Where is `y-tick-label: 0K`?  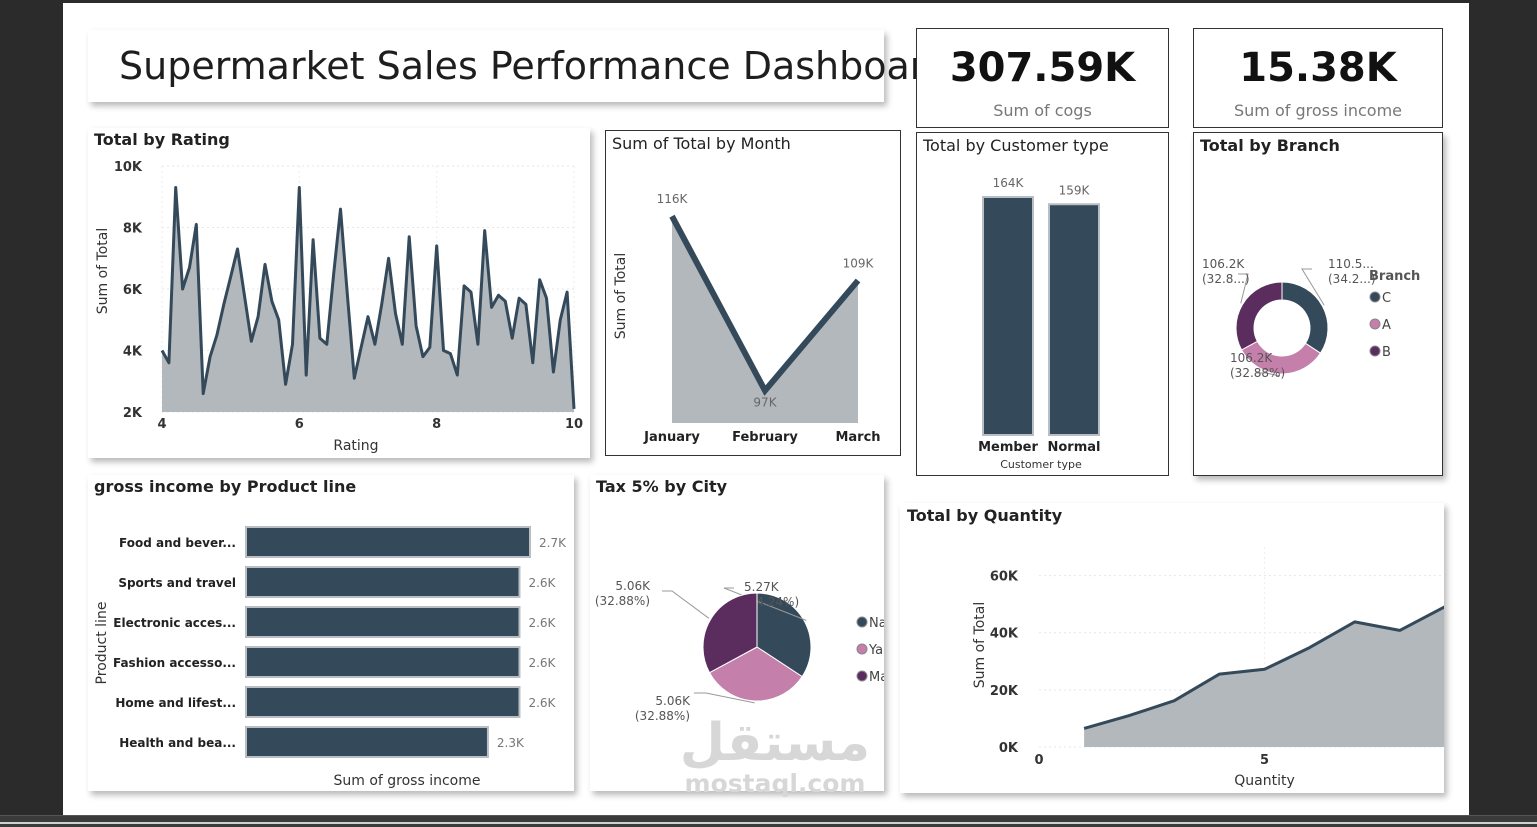
y-tick-label: 0K is located at coordinates (1009, 748).